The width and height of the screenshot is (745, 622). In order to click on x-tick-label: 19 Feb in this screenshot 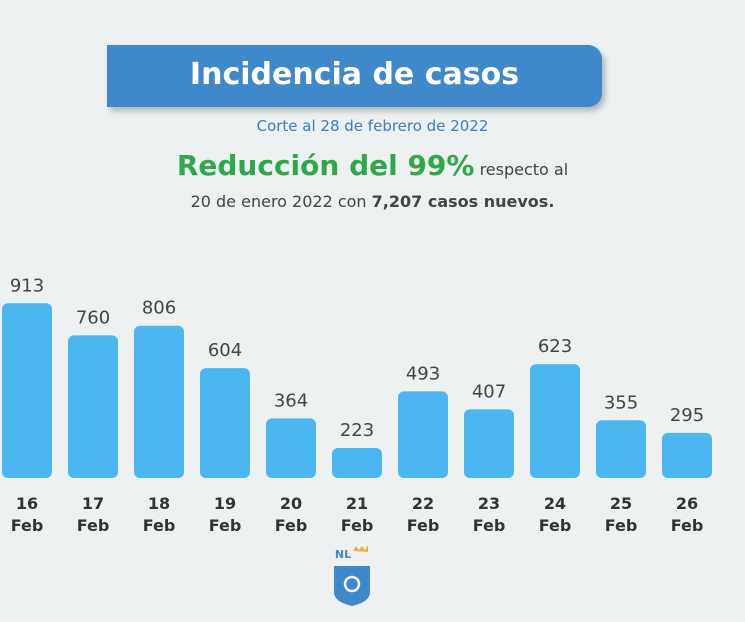, I will do `click(225, 514)`.